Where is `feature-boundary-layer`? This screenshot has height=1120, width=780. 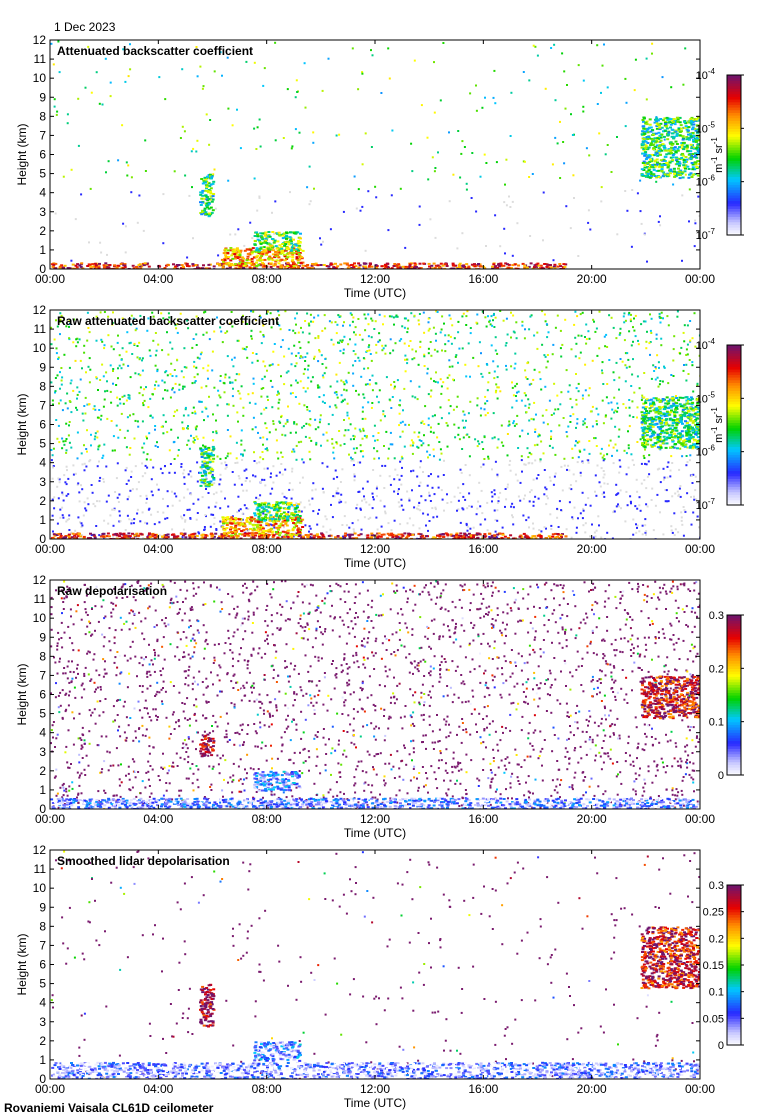 feature-boundary-layer is located at coordinates (375, 1070).